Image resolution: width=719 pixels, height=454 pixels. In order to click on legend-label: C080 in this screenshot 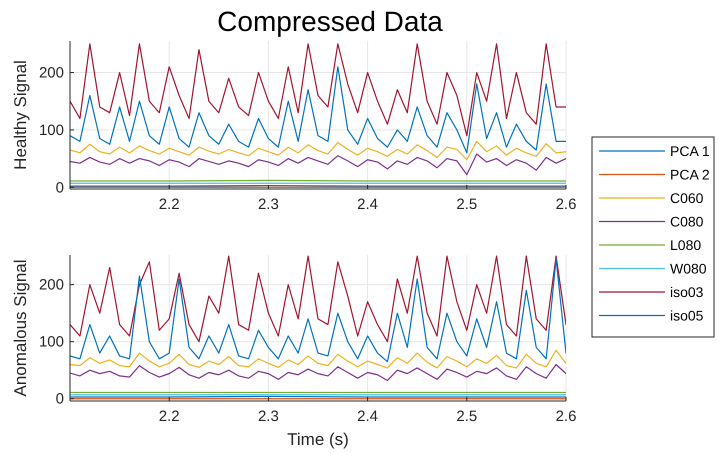, I will do `click(687, 222)`.